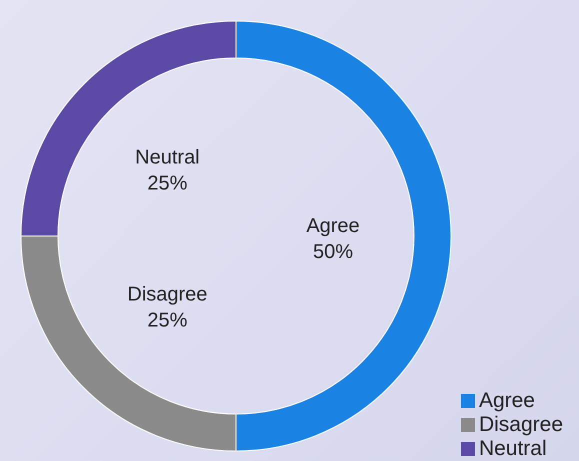 The height and width of the screenshot is (461, 579). I want to click on legend-label: Disagree, so click(520, 424).